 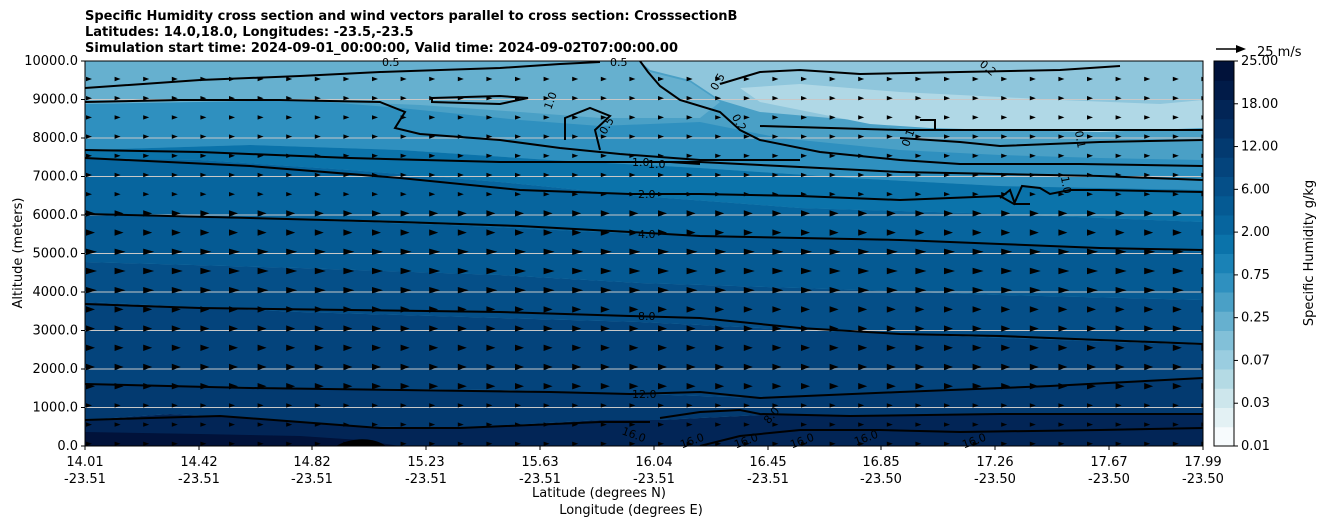 I want to click on humidity-fill-upper-left, so click(x=402, y=89).